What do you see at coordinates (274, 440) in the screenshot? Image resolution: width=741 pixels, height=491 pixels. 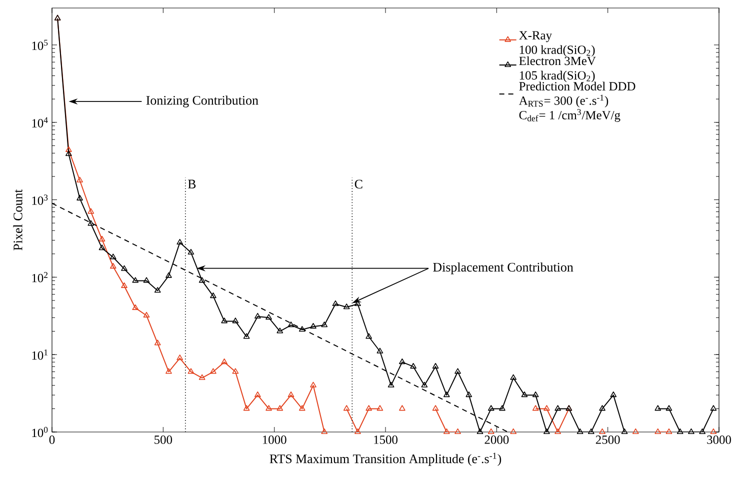 I see `x-tick-label: 1000` at bounding box center [274, 440].